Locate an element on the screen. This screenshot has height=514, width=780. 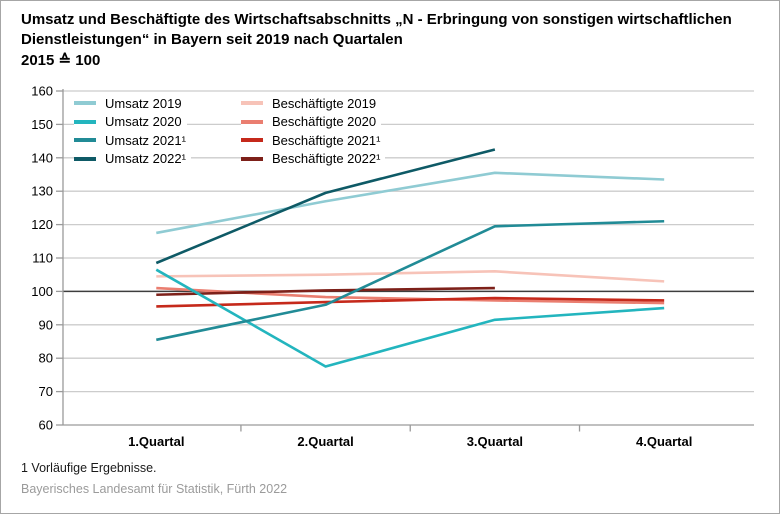
chart-subtitle: 2015 ≙ 100 is located at coordinates (61, 60).